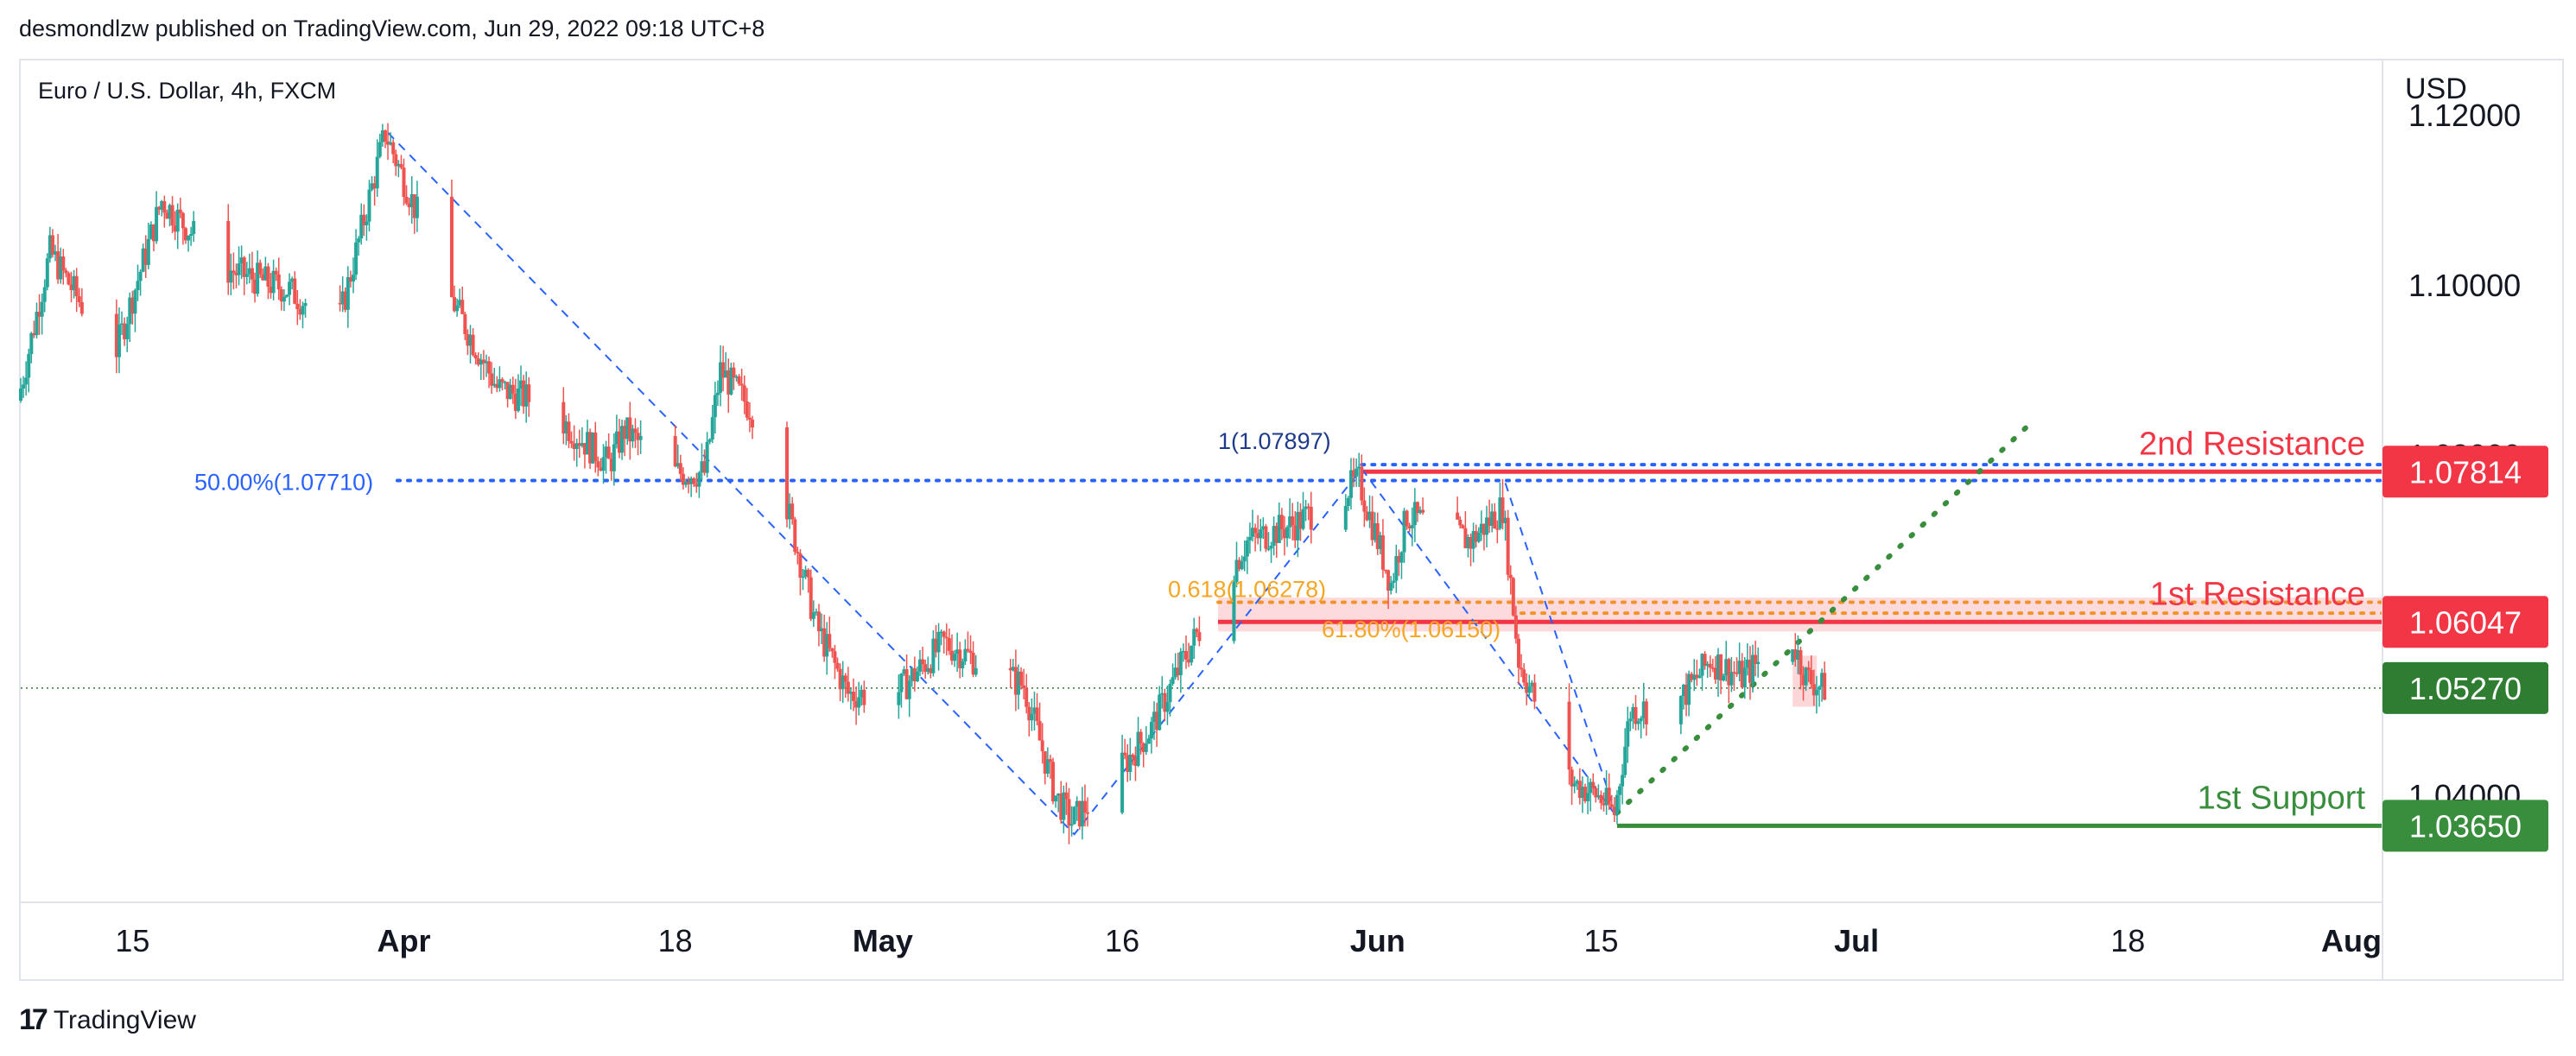 This screenshot has width=2576, height=1056. I want to click on fib-label: 0.618(1.06278), so click(1247, 590).